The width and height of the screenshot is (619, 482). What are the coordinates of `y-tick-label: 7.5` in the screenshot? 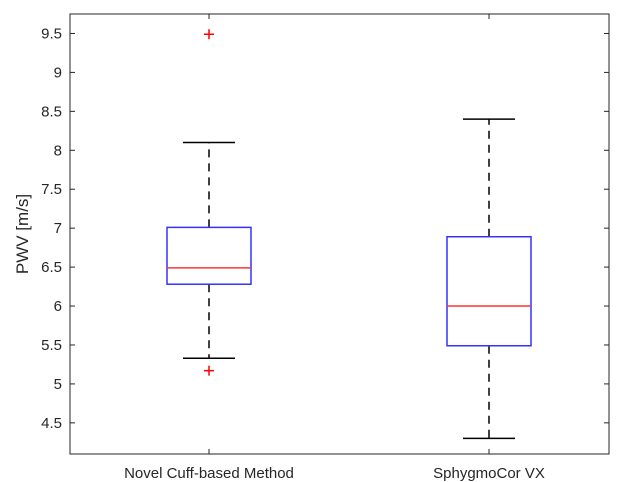 It's located at (51, 189).